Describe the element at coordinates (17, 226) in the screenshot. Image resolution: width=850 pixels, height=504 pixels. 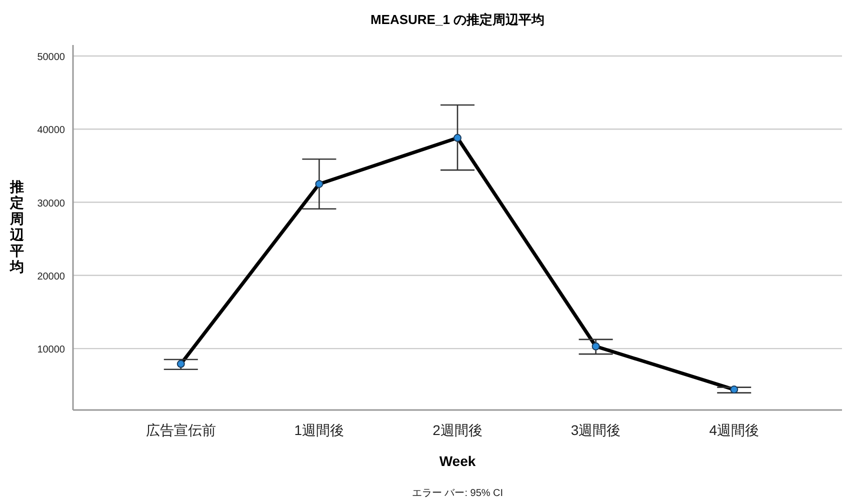
I see `y-axis-title: 推定周辺平均` at that location.